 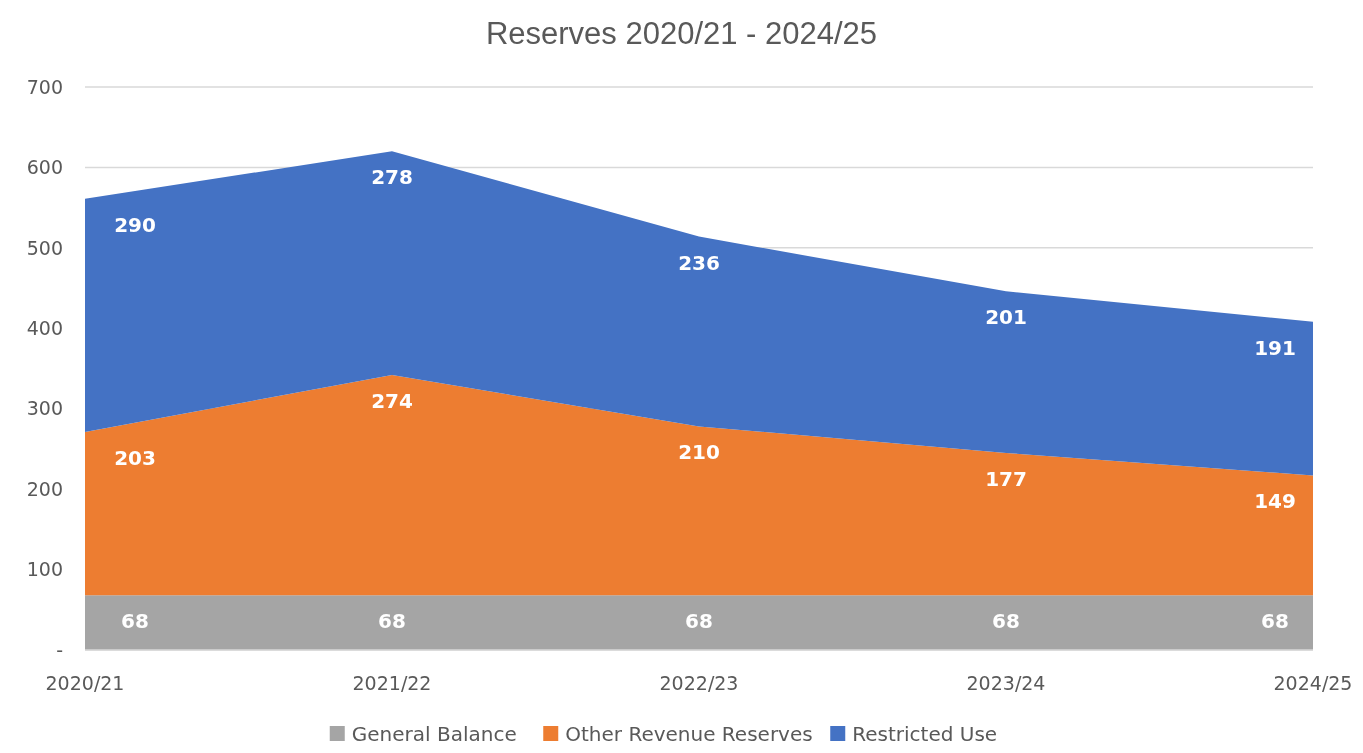 I want to click on y-tick-label: 400, so click(x=44, y=327).